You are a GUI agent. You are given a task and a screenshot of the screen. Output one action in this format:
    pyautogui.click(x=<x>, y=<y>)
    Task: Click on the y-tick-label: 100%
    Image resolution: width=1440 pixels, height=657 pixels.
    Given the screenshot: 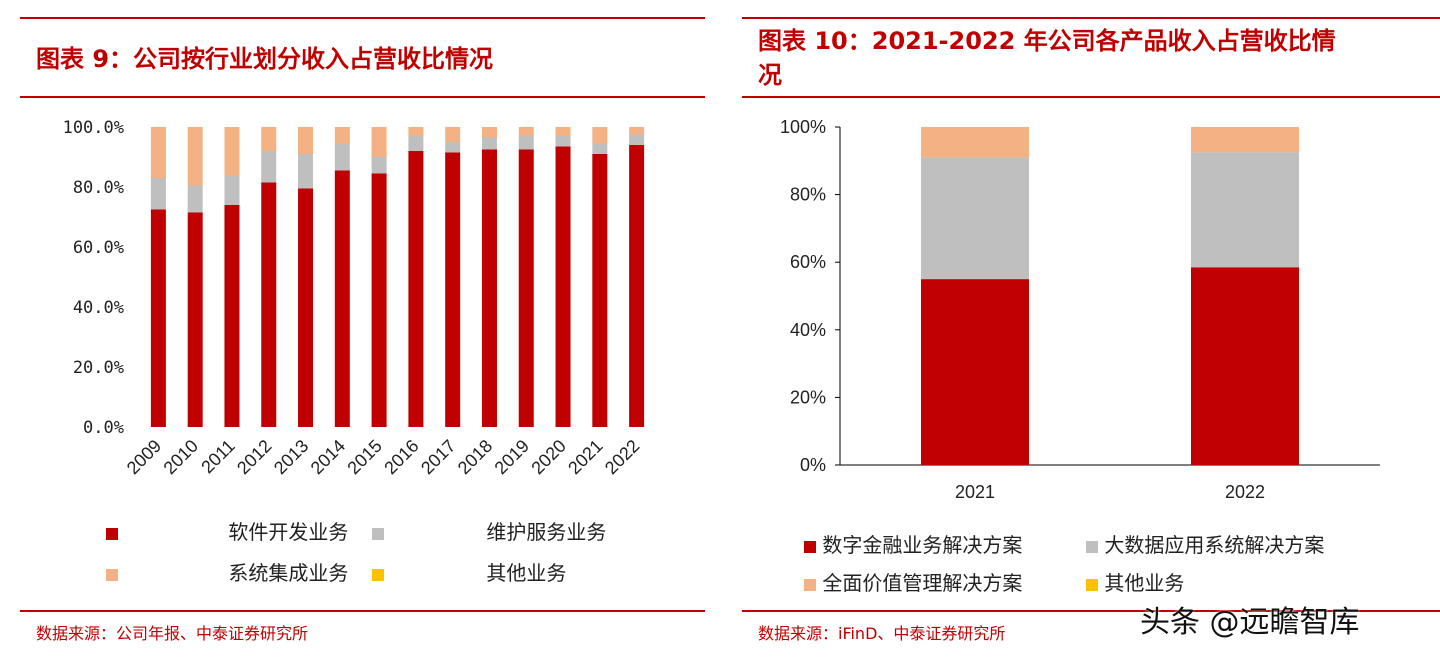 What is the action you would take?
    pyautogui.click(x=803, y=127)
    